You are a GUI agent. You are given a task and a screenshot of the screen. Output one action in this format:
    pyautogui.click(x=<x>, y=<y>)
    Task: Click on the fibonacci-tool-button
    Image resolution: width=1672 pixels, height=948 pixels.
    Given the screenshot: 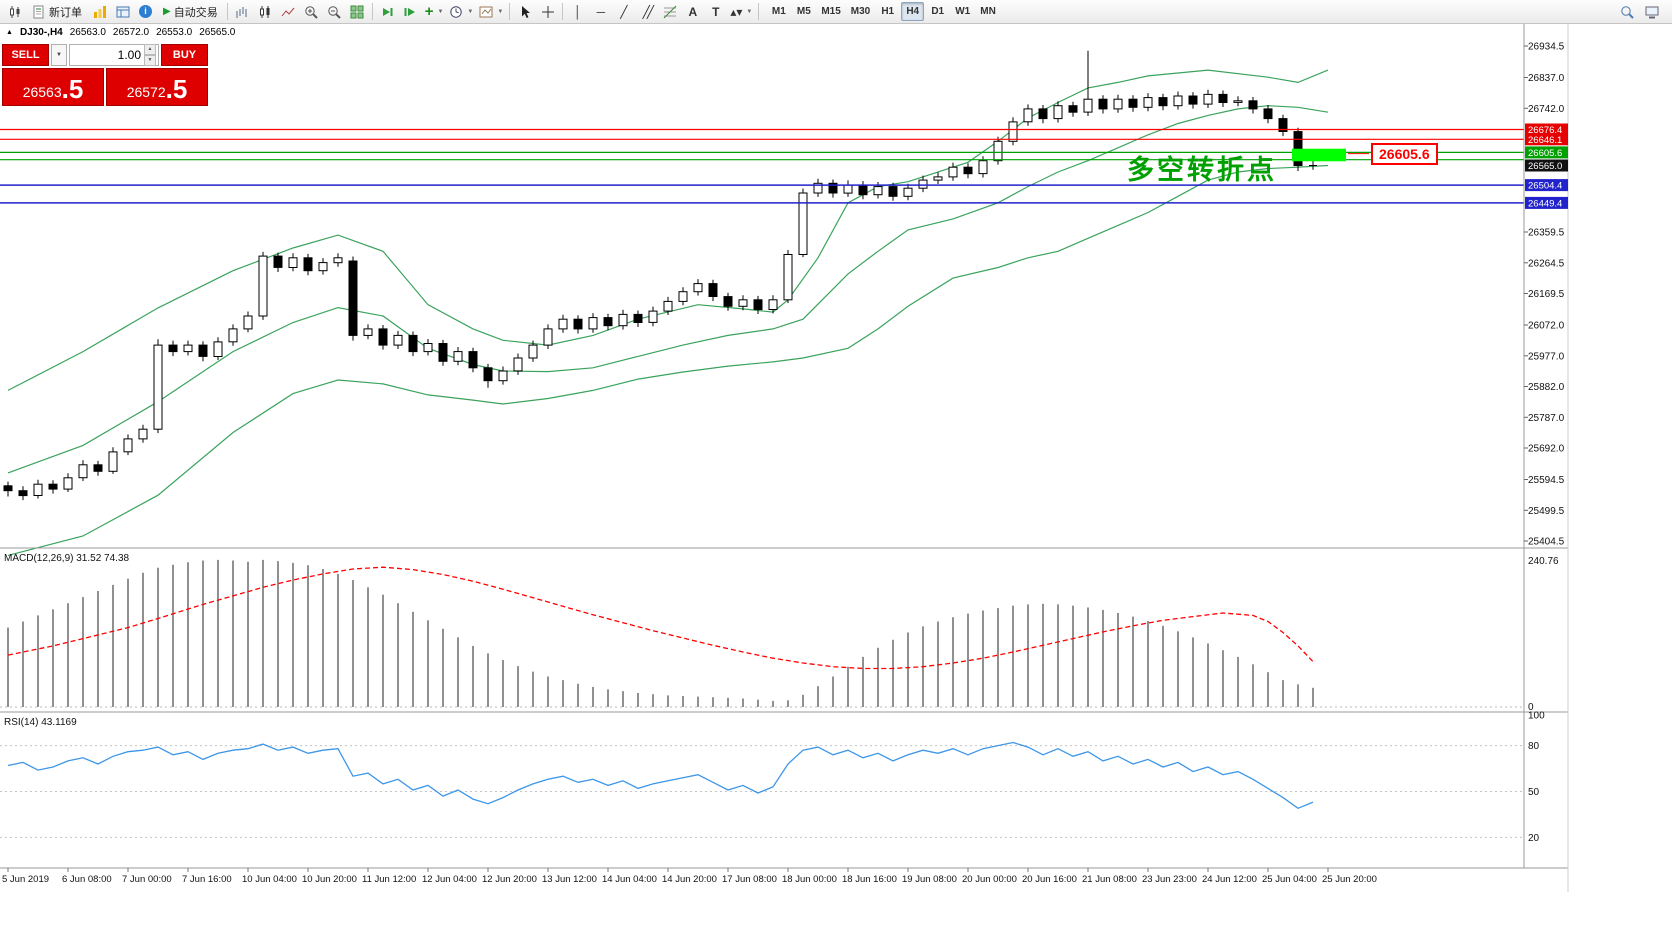 What is the action you would take?
    pyautogui.click(x=669, y=12)
    